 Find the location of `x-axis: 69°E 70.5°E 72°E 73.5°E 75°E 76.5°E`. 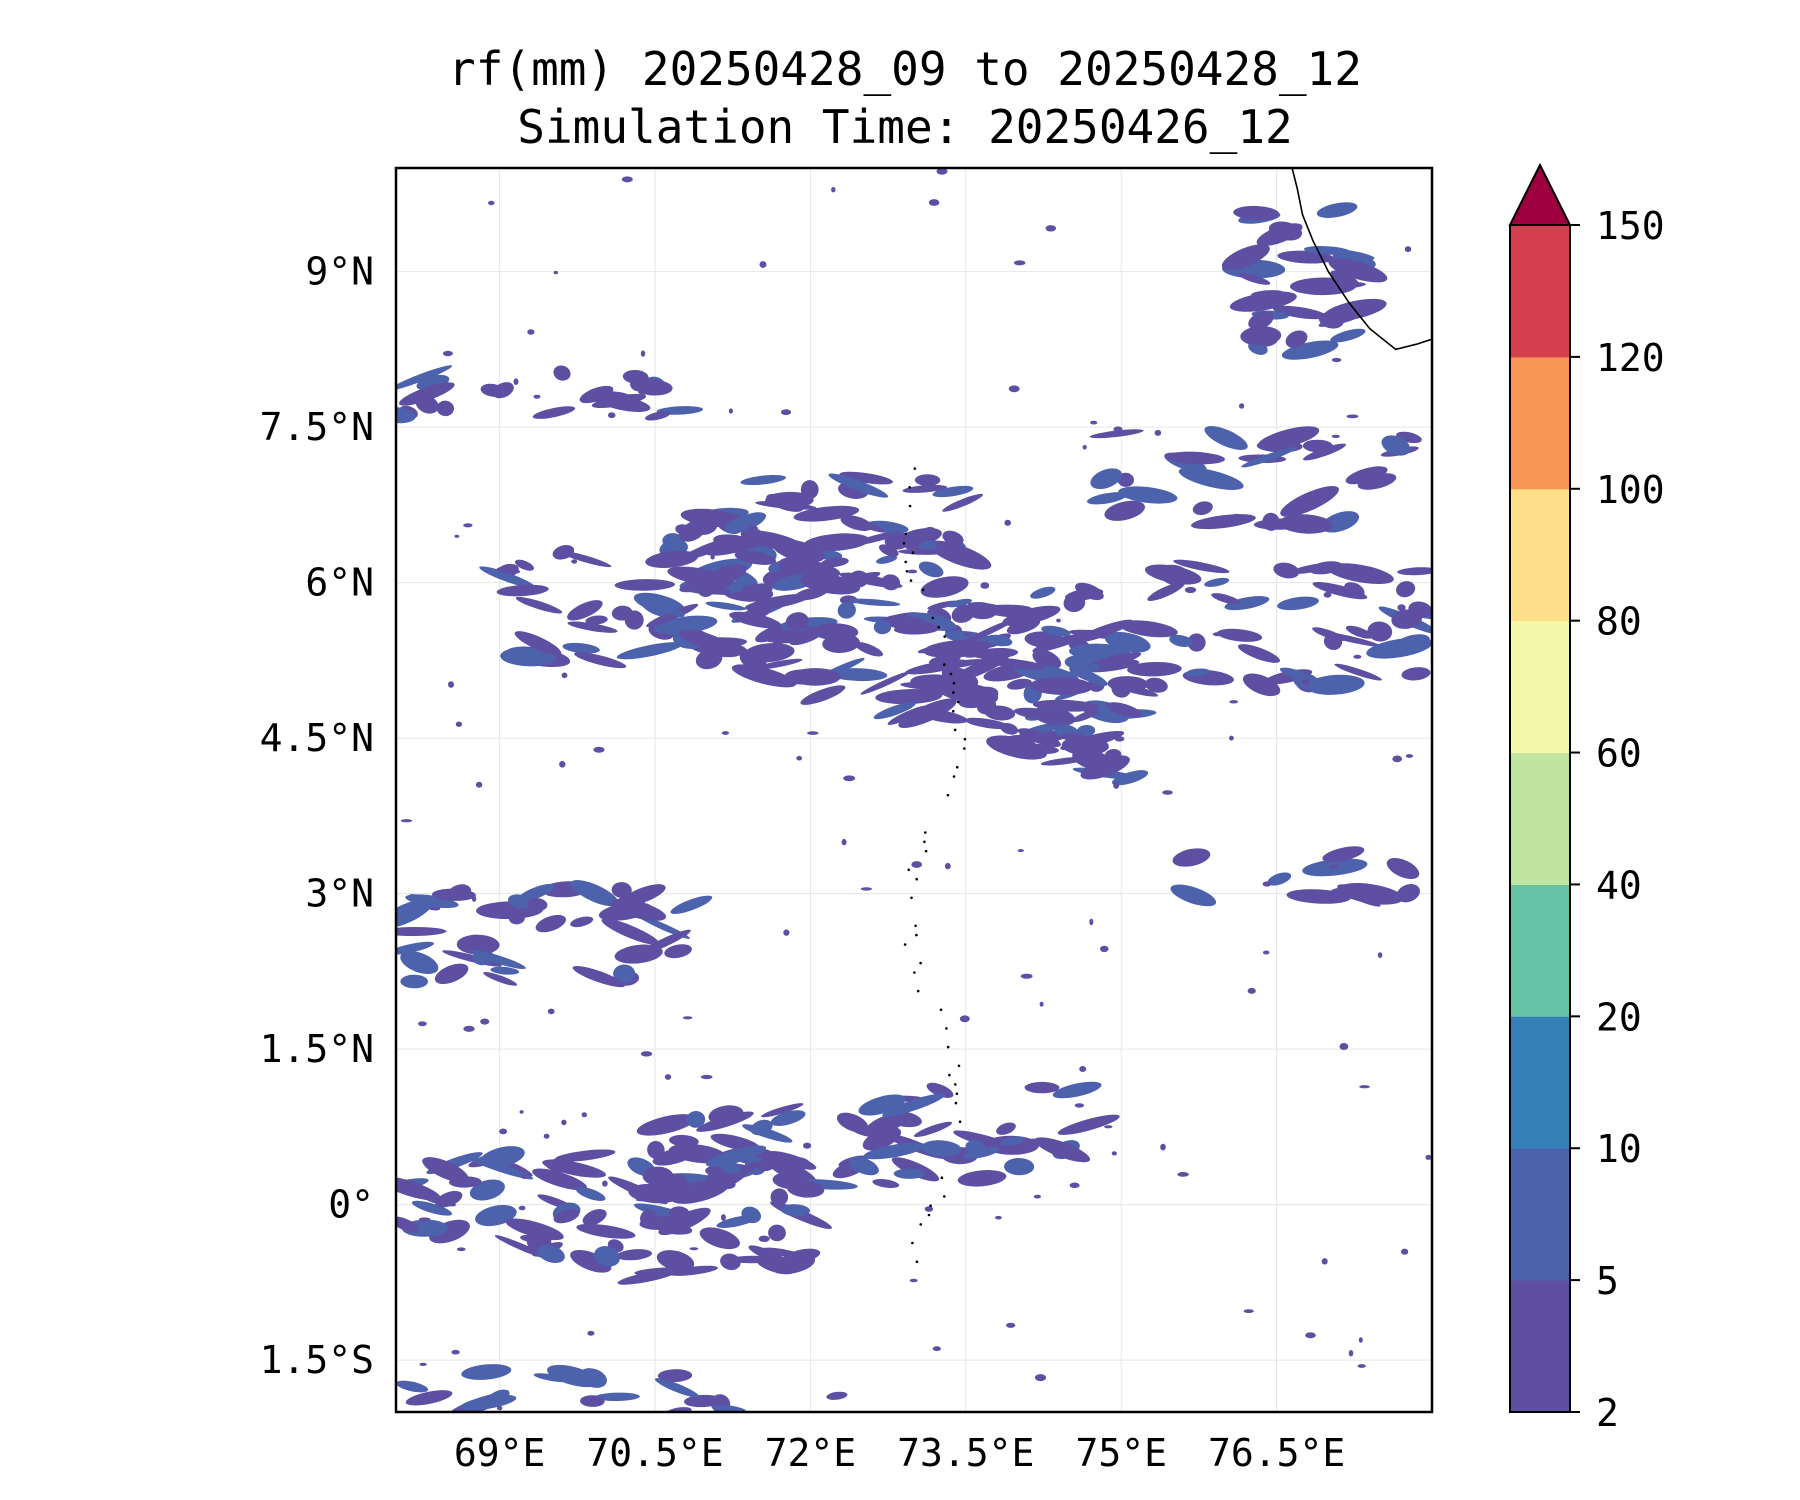

x-axis: 69°E 70.5°E 72°E 73.5°E 75°E 76.5°E is located at coordinates (899, 1453).